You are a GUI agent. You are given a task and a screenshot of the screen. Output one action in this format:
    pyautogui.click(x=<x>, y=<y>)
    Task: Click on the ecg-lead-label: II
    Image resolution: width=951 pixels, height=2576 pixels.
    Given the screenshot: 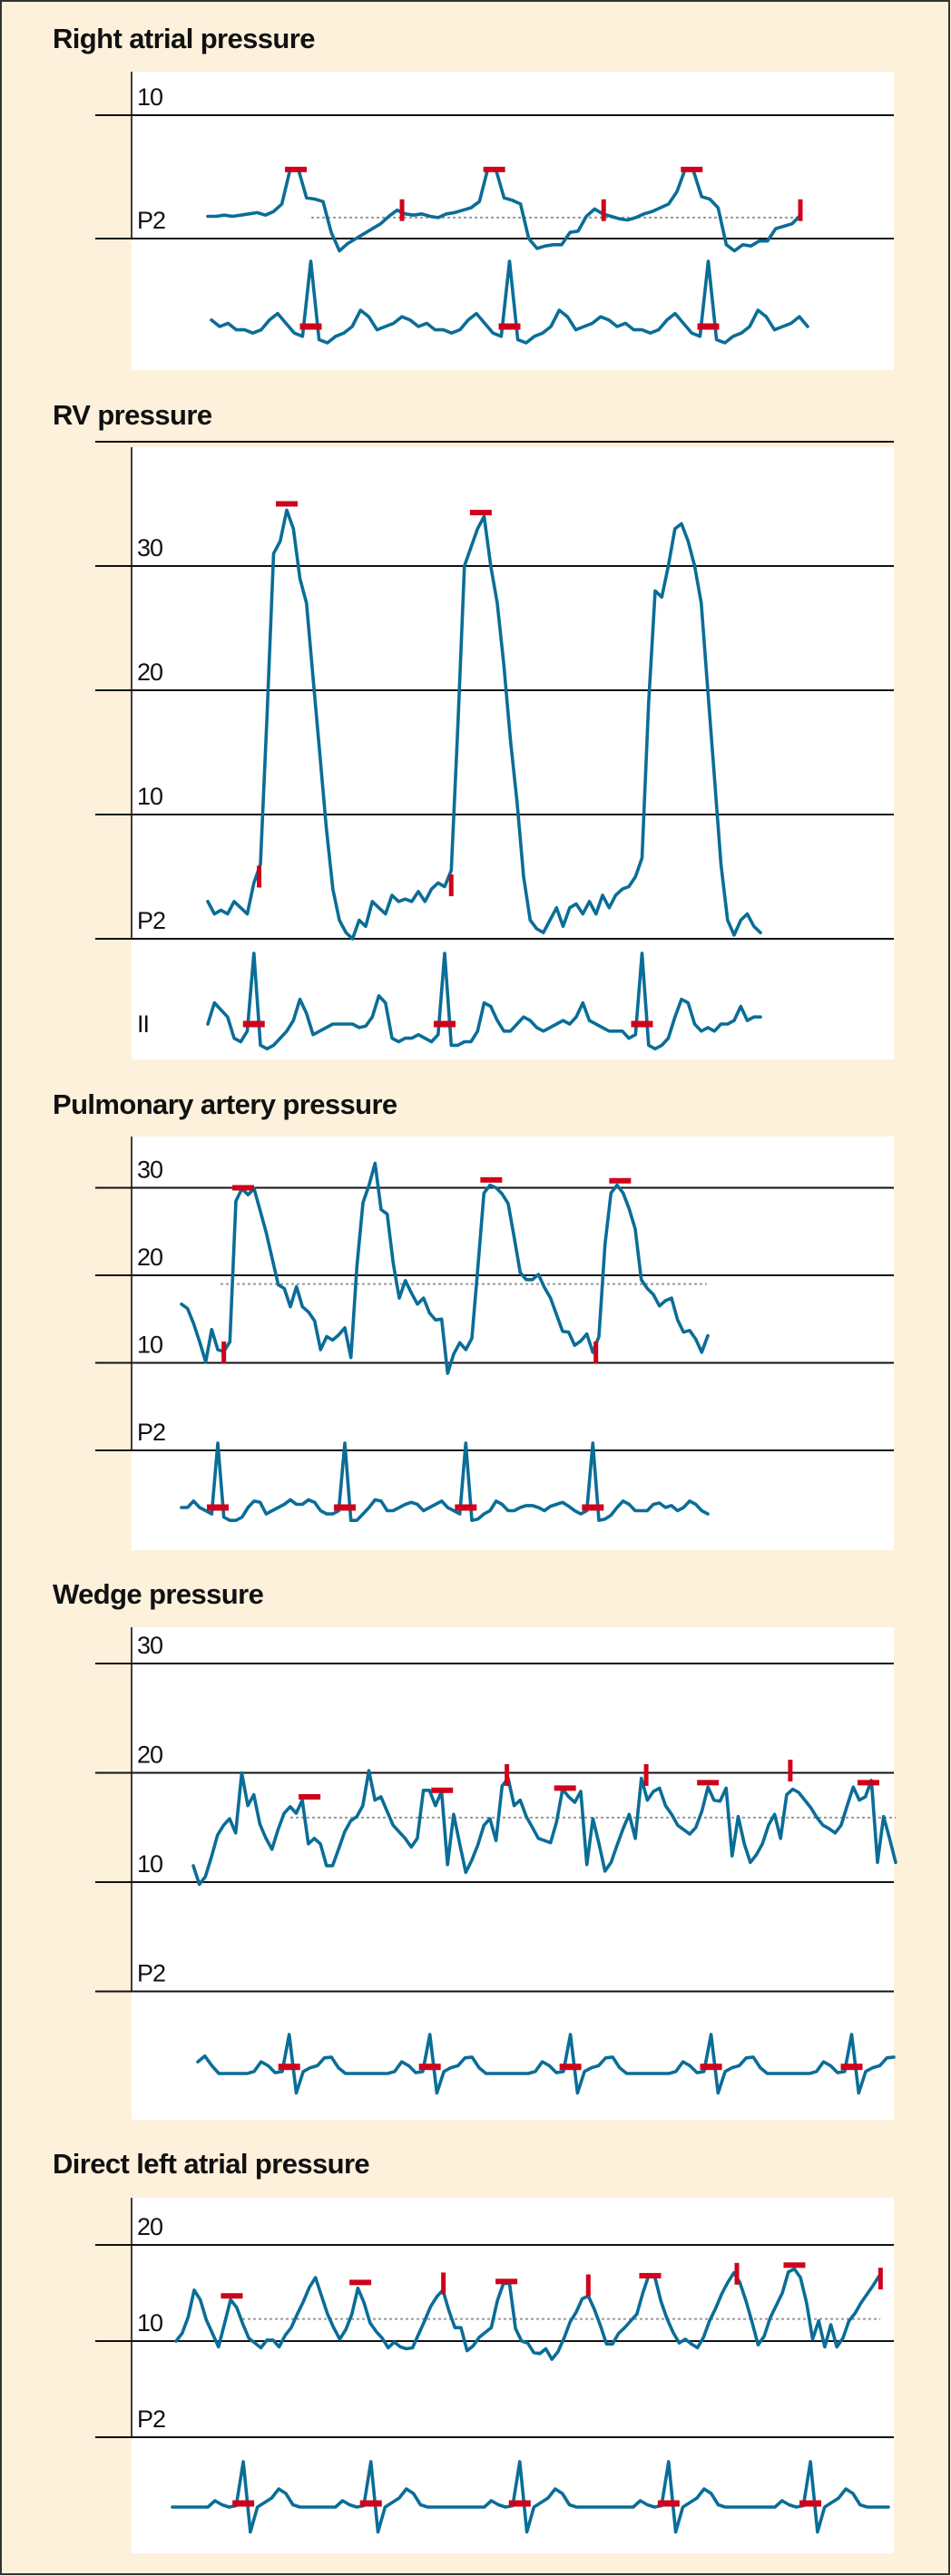 What is the action you would take?
    pyautogui.click(x=143, y=1024)
    